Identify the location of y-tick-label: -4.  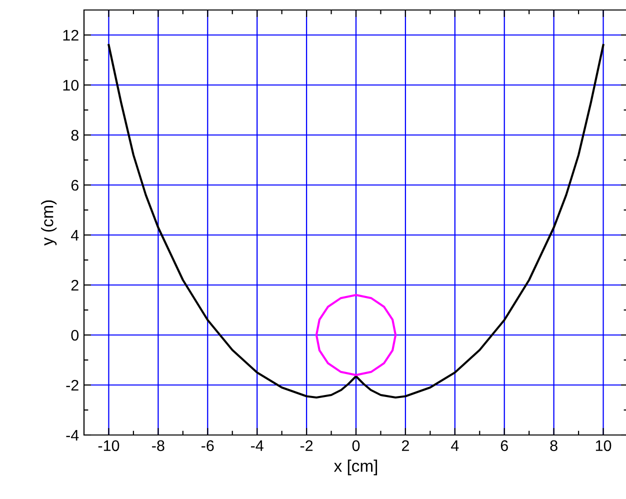
(72, 435).